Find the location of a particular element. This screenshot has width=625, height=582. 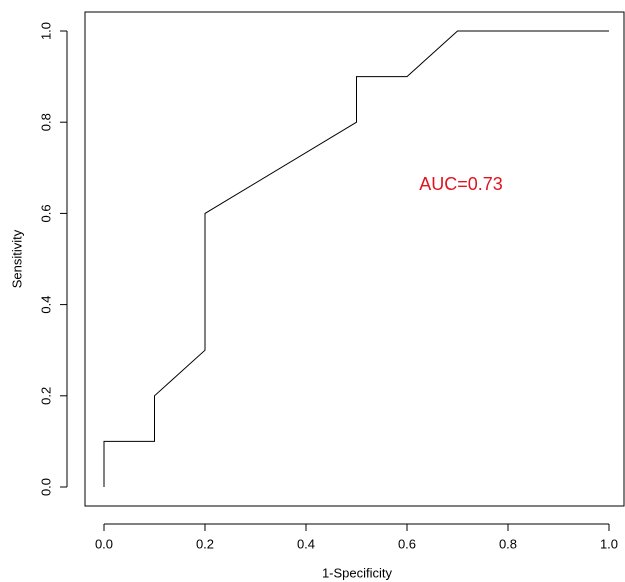

x-tick-label: 1.0 is located at coordinates (609, 543).